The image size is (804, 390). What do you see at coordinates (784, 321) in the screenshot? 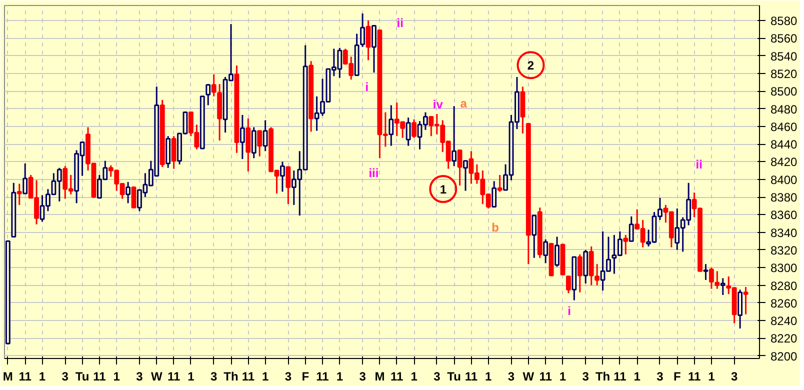
I see `y-tick-label: 8240` at bounding box center [784, 321].